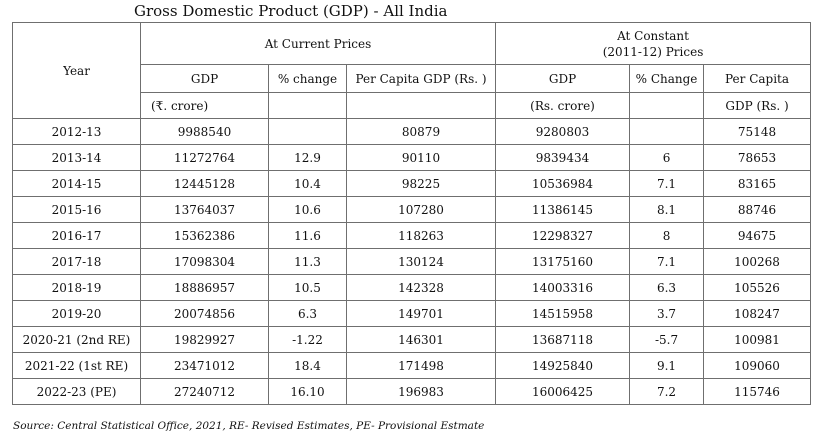 The height and width of the screenshot is (437, 816). What do you see at coordinates (667, 131) in the screenshot?
I see `con-change-cell` at bounding box center [667, 131].